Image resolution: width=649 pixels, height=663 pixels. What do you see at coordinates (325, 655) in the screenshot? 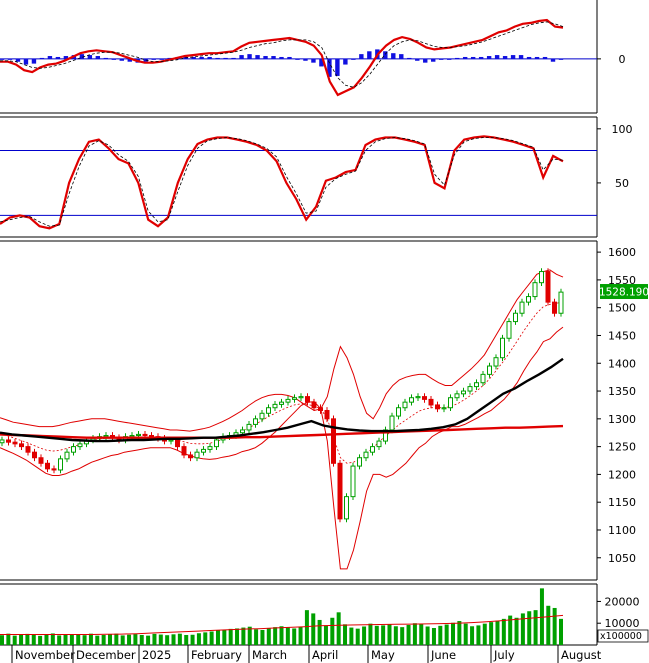
I see `x-tick-label: April` at bounding box center [325, 655].